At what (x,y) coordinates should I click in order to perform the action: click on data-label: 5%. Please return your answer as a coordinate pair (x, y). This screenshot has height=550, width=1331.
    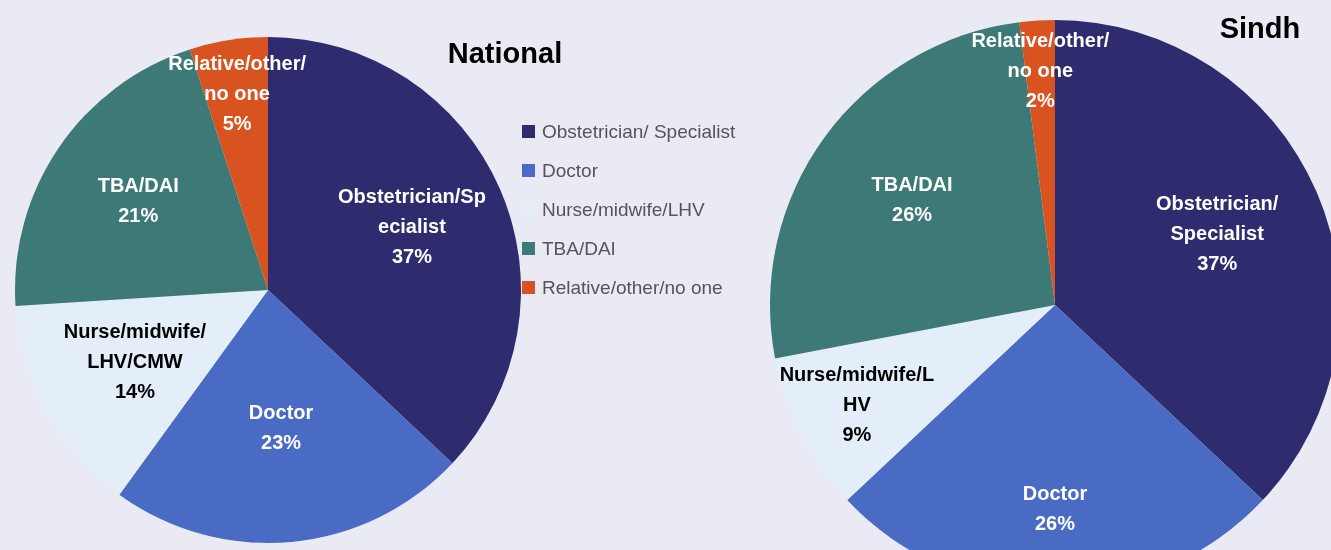
    Looking at the image, I should click on (237, 123).